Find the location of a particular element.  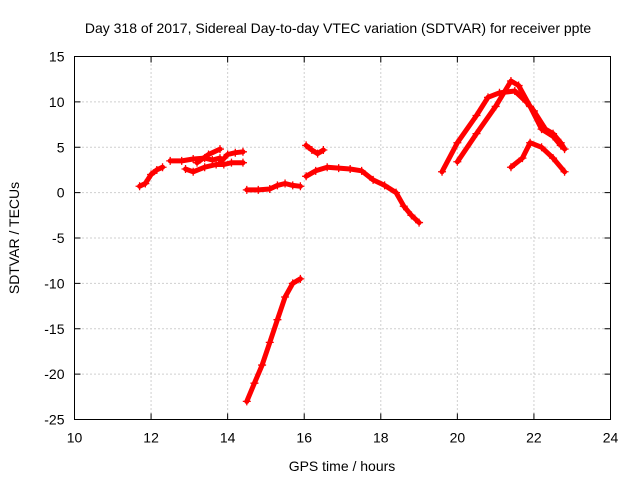

y-tick-label: -5 is located at coordinates (58, 238).